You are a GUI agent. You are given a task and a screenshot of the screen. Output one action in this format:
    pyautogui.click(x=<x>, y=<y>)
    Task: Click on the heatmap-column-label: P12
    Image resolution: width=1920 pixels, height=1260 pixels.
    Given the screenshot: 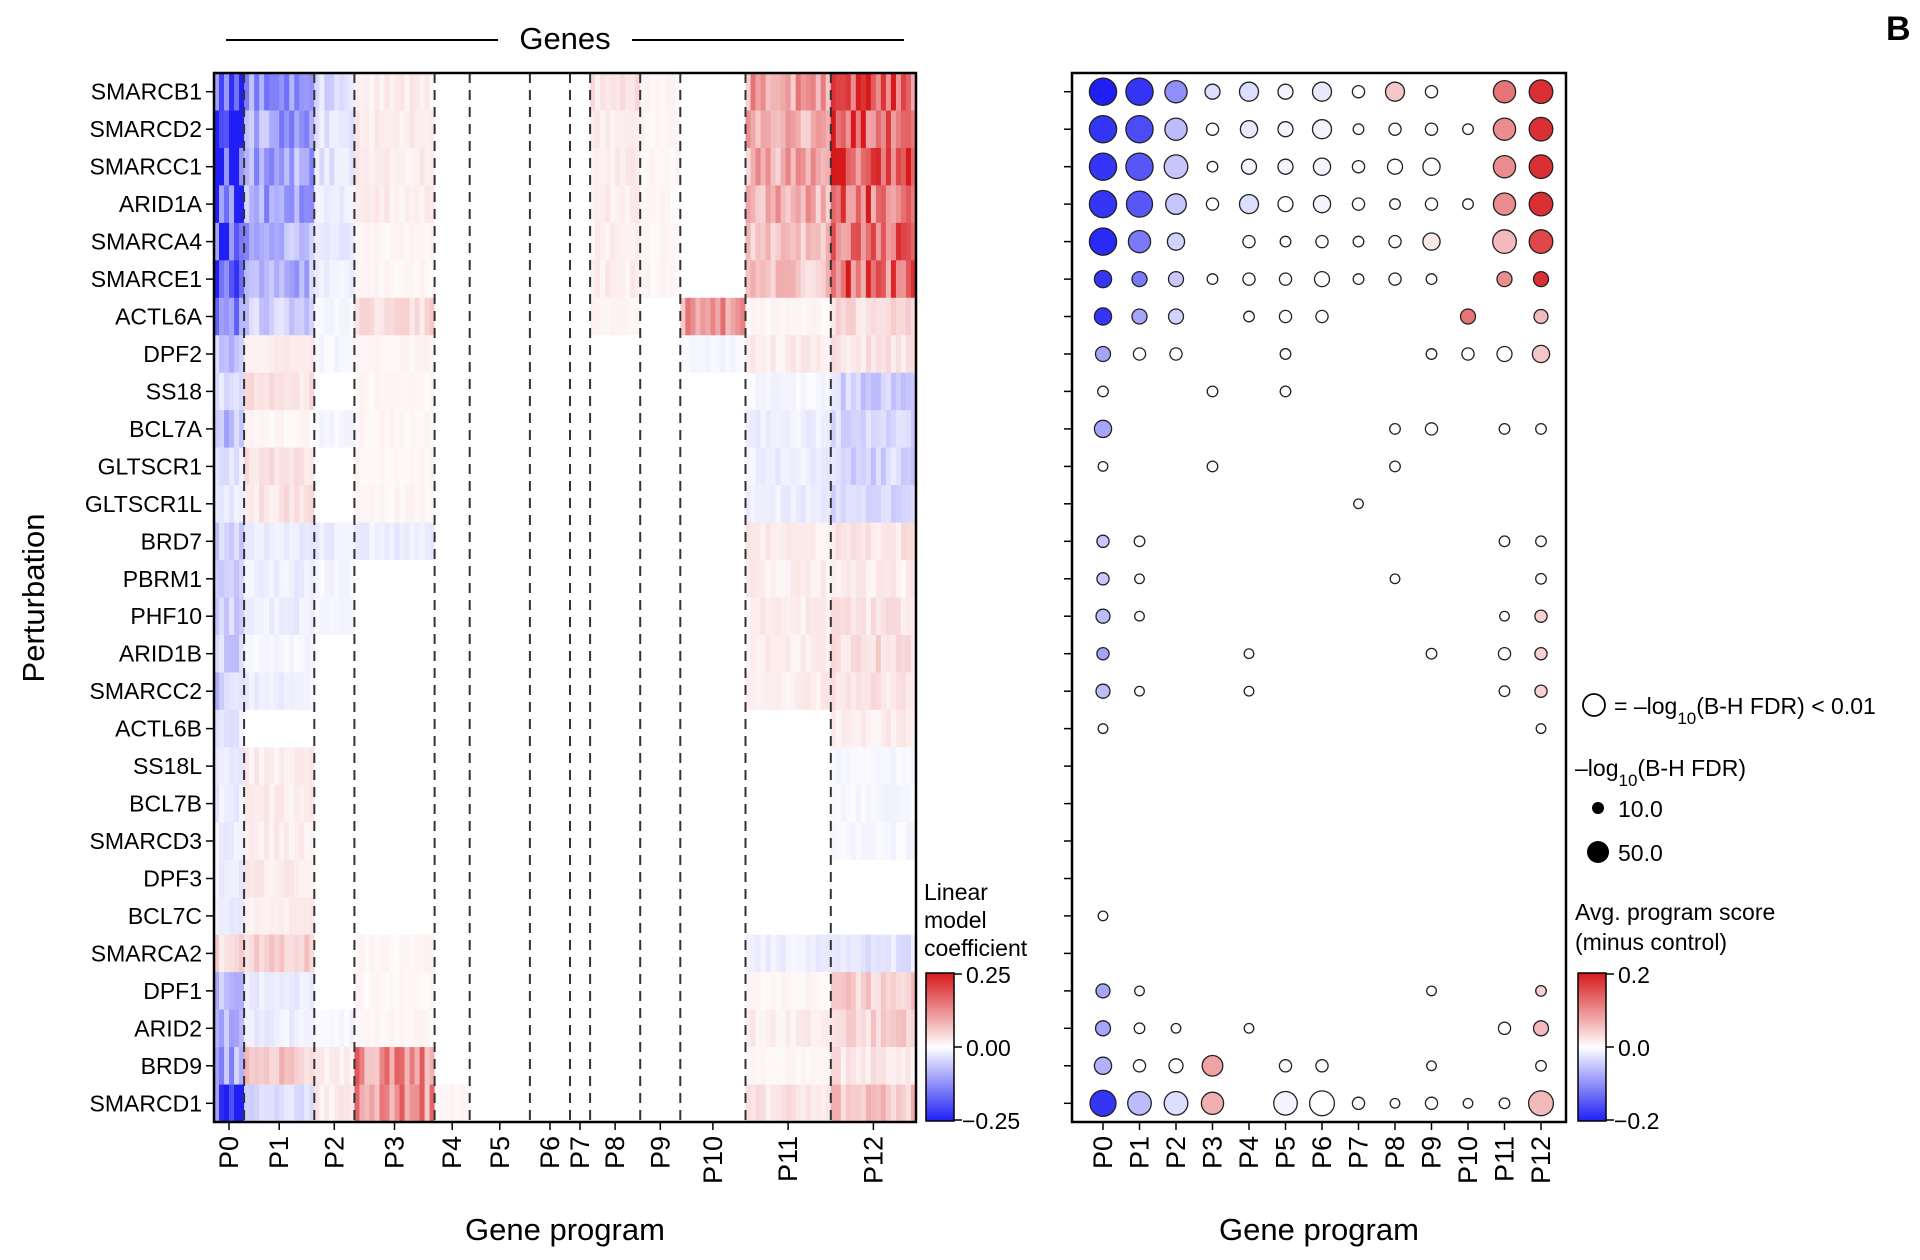 What is the action you would take?
    pyautogui.click(x=873, y=1160)
    